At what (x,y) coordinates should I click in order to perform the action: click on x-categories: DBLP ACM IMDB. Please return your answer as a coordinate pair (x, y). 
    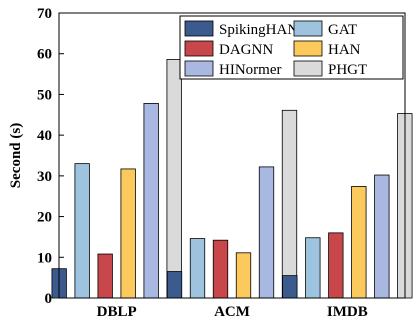
    Looking at the image, I should click on (232, 312).